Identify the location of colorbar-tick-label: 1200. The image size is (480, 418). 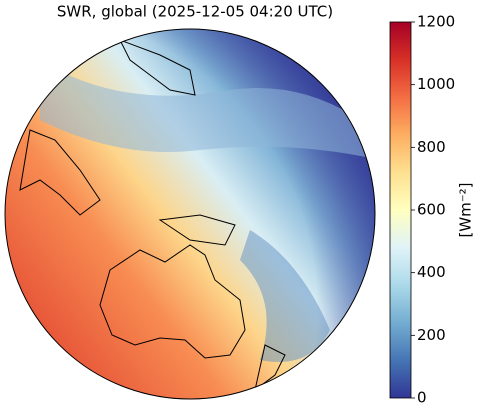
(436, 22).